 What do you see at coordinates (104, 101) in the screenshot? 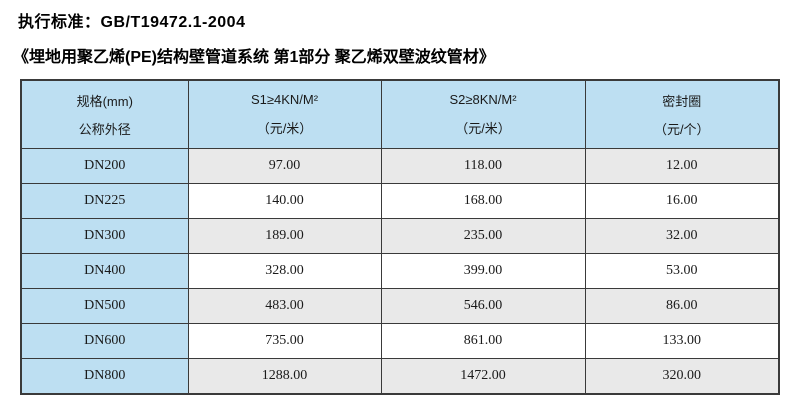
I see `header-spec-line1: 规格(mm)` at bounding box center [104, 101].